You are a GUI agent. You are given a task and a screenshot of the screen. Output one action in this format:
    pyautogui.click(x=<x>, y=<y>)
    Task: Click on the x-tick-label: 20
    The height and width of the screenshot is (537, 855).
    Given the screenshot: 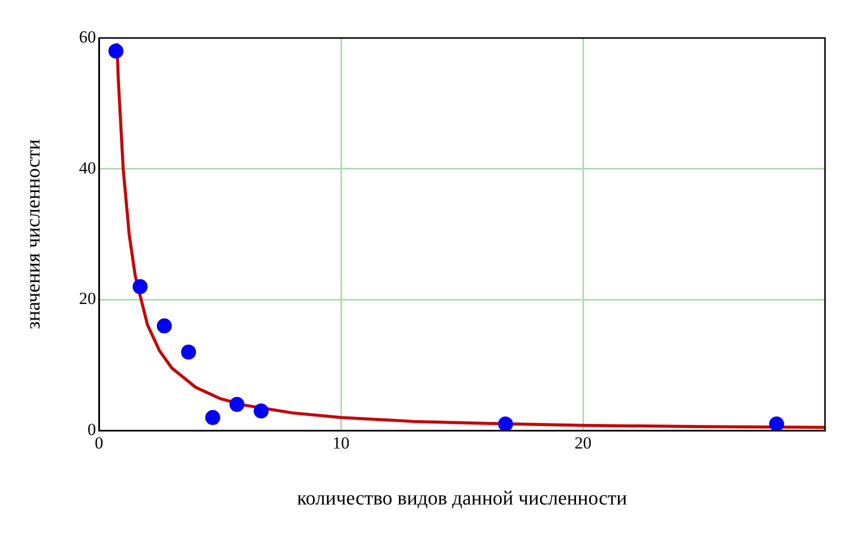 What is the action you would take?
    pyautogui.click(x=583, y=442)
    